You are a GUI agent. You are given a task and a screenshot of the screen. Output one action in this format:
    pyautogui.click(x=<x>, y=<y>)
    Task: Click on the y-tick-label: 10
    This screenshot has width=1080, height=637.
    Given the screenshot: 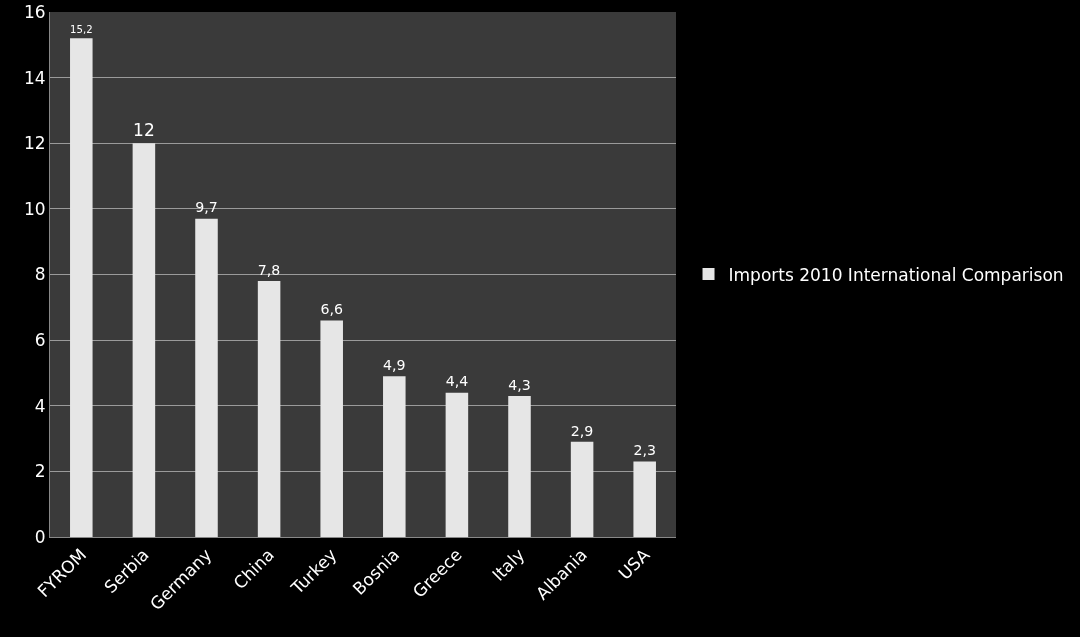 What is the action you would take?
    pyautogui.click(x=34, y=208)
    